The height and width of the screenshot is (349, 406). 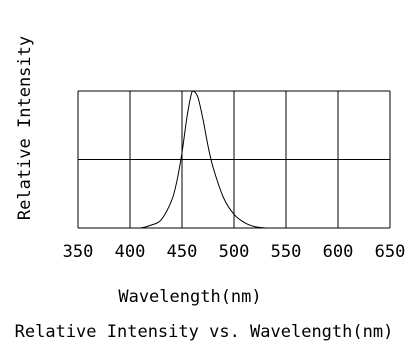 I want to click on chart-title: Relative Intensity vs. Wavelength(nm), so click(x=204, y=332).